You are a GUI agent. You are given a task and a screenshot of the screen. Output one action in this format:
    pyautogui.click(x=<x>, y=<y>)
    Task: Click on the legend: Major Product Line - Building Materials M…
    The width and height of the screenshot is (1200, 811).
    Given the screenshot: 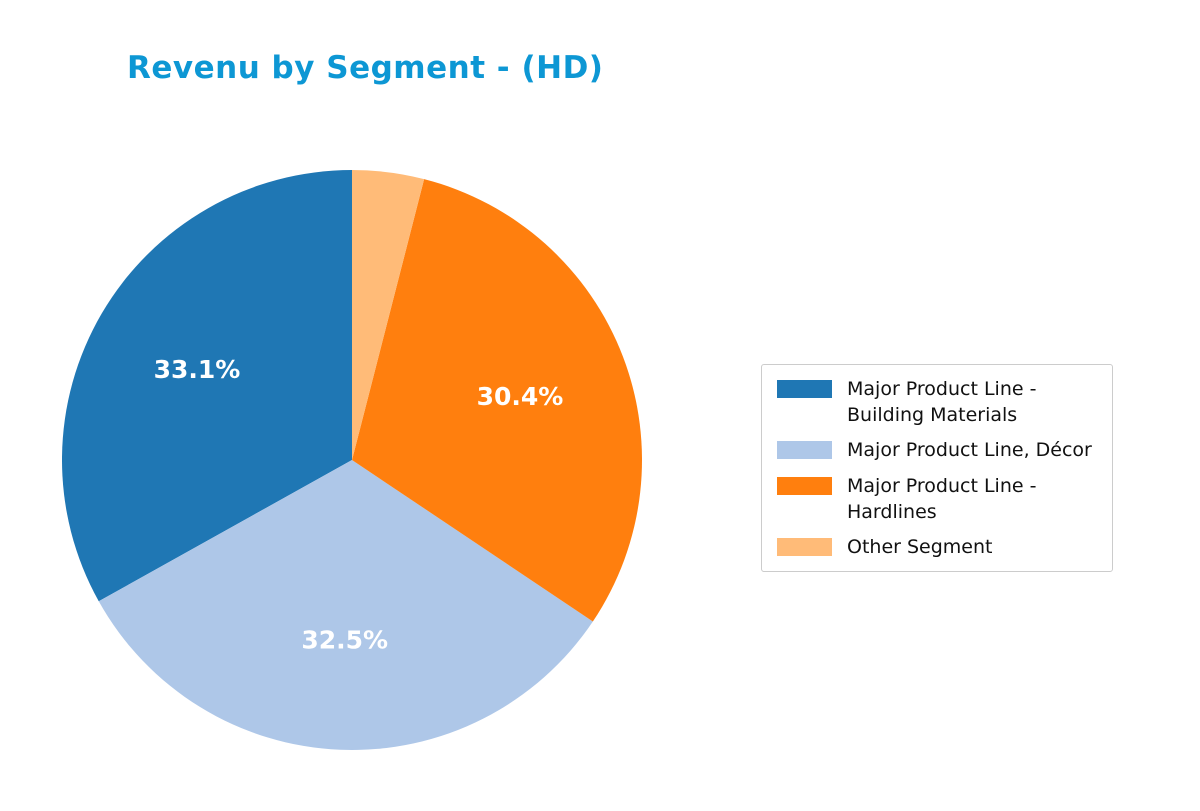 What is the action you would take?
    pyautogui.click(x=937, y=468)
    